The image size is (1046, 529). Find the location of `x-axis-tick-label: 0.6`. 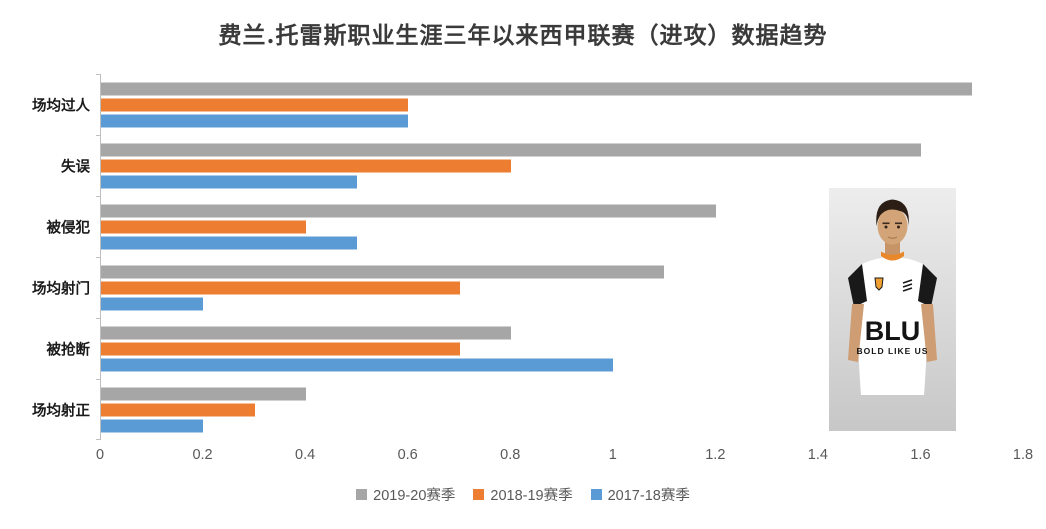

x-axis-tick-label: 0.6 is located at coordinates (407, 455).